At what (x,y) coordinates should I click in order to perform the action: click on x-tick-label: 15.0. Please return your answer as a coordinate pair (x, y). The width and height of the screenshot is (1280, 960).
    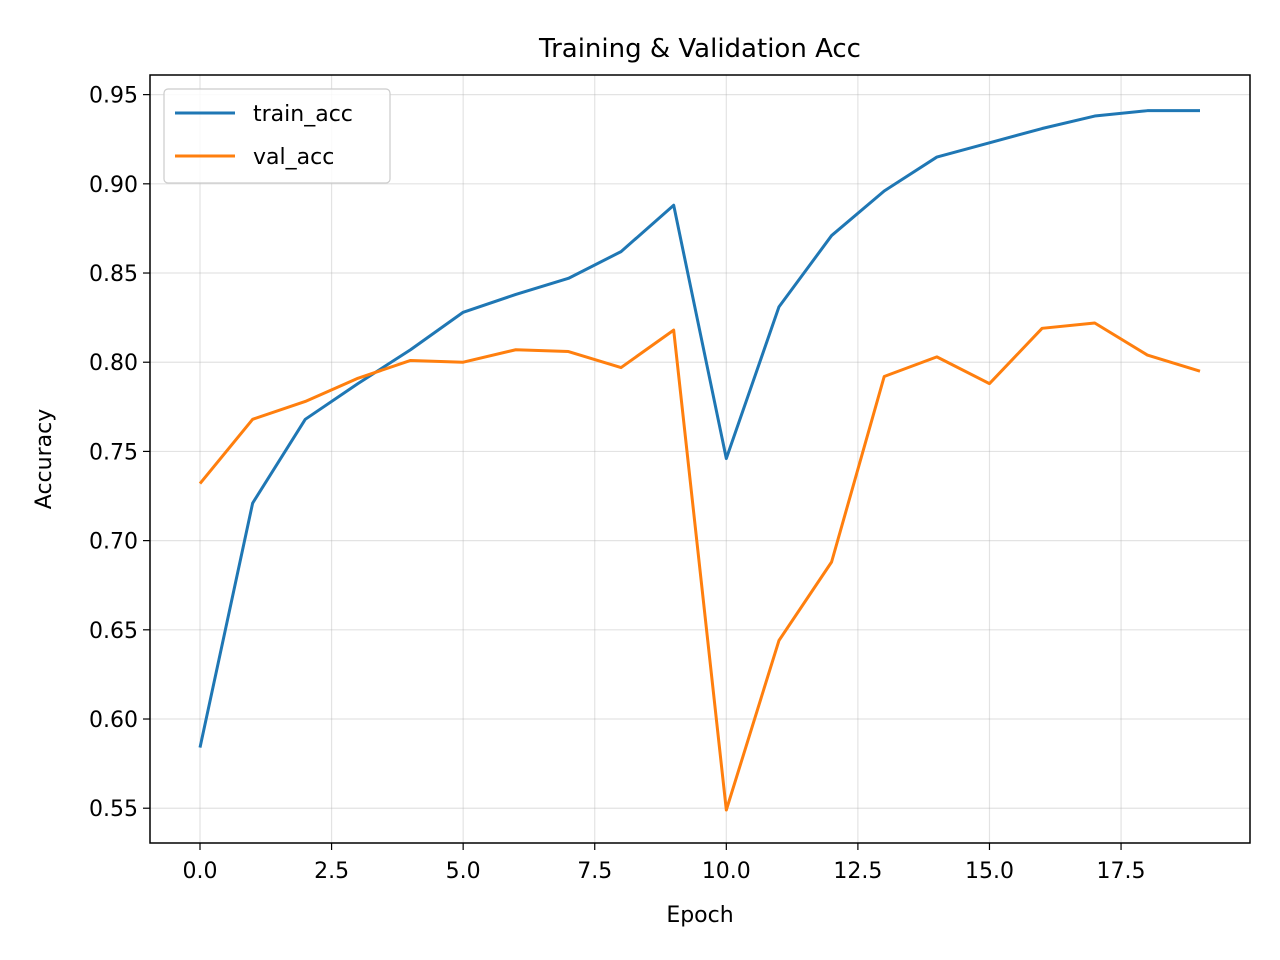
    Looking at the image, I should click on (989, 871).